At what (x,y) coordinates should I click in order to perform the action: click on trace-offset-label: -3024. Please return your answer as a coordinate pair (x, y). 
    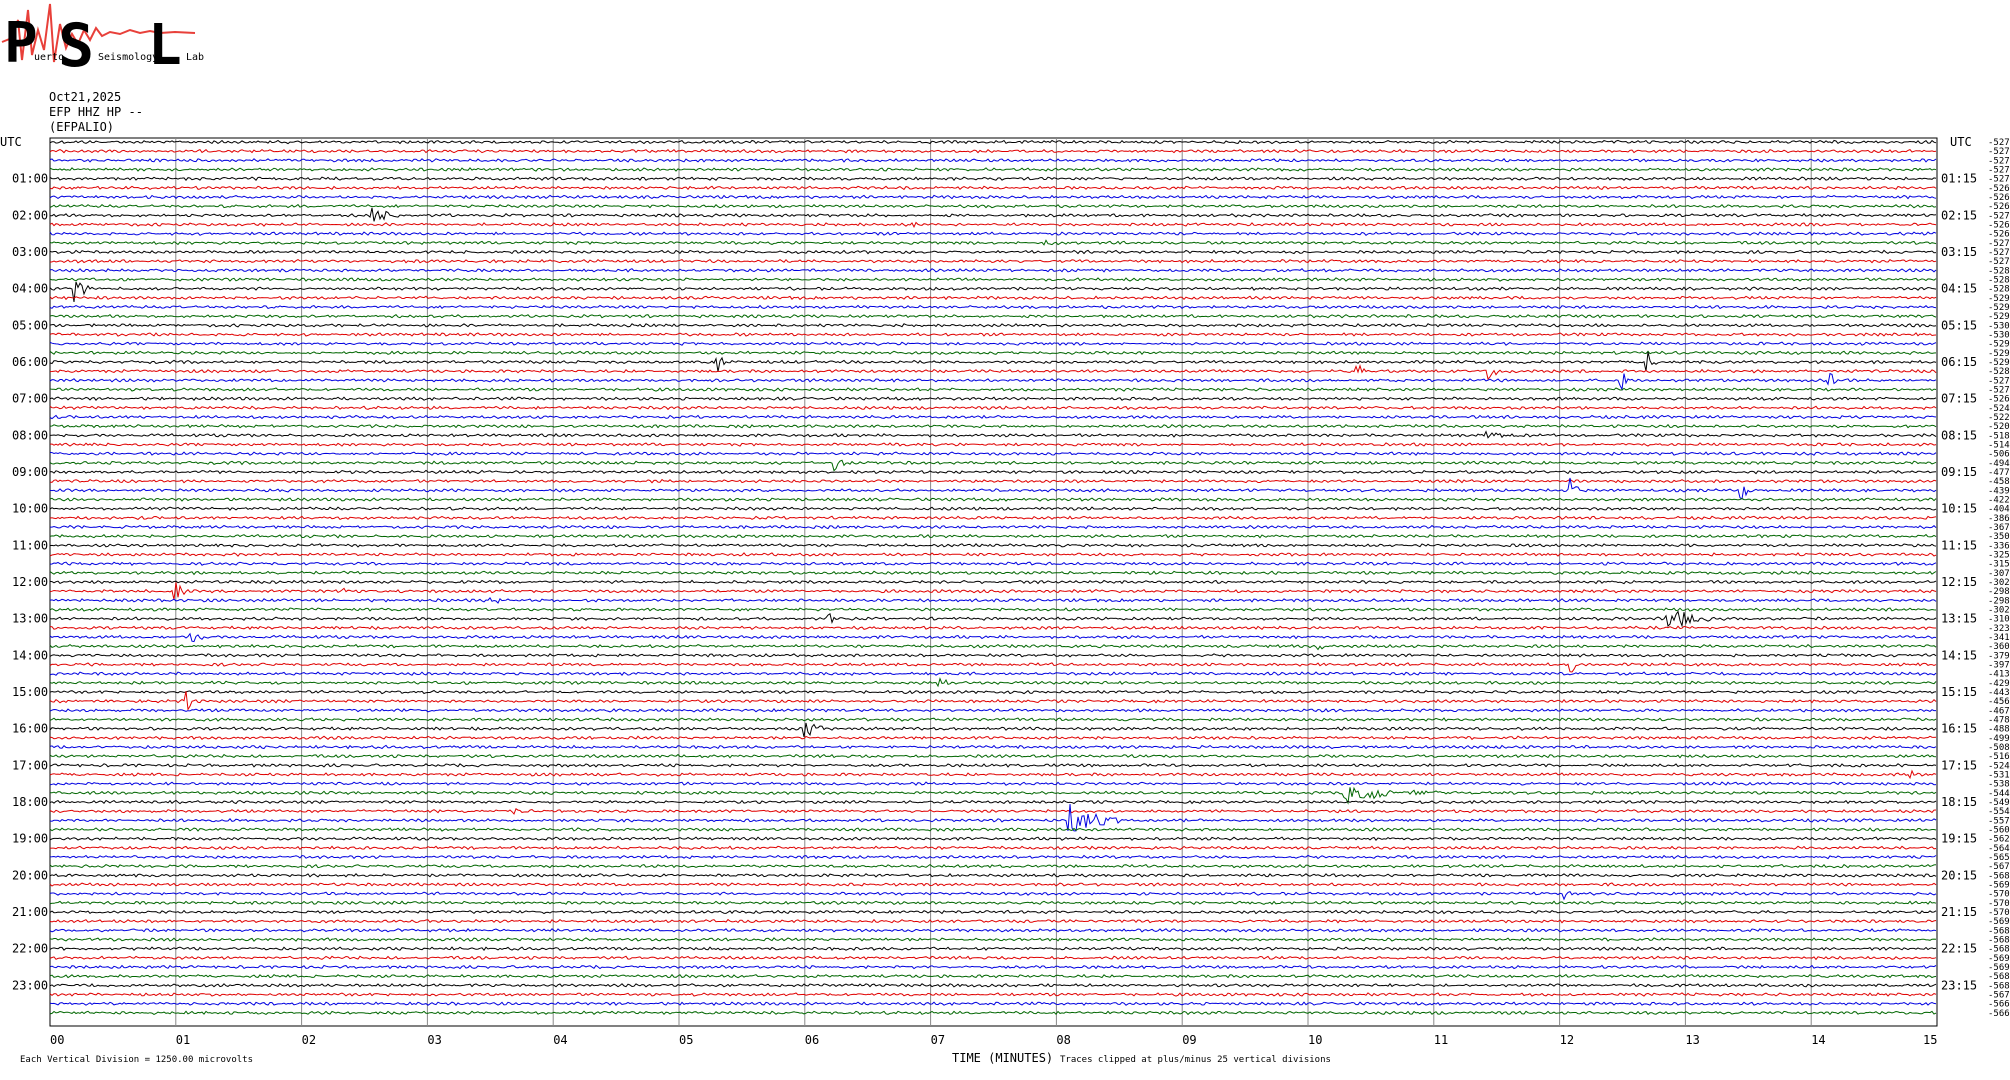
    Looking at the image, I should click on (1999, 583).